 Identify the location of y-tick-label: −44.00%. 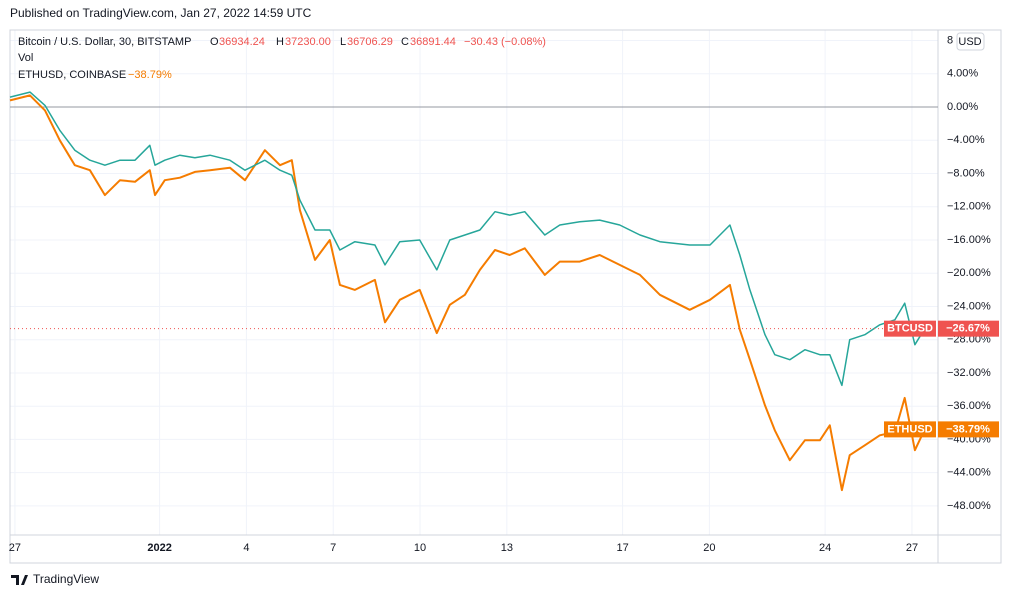
(969, 473).